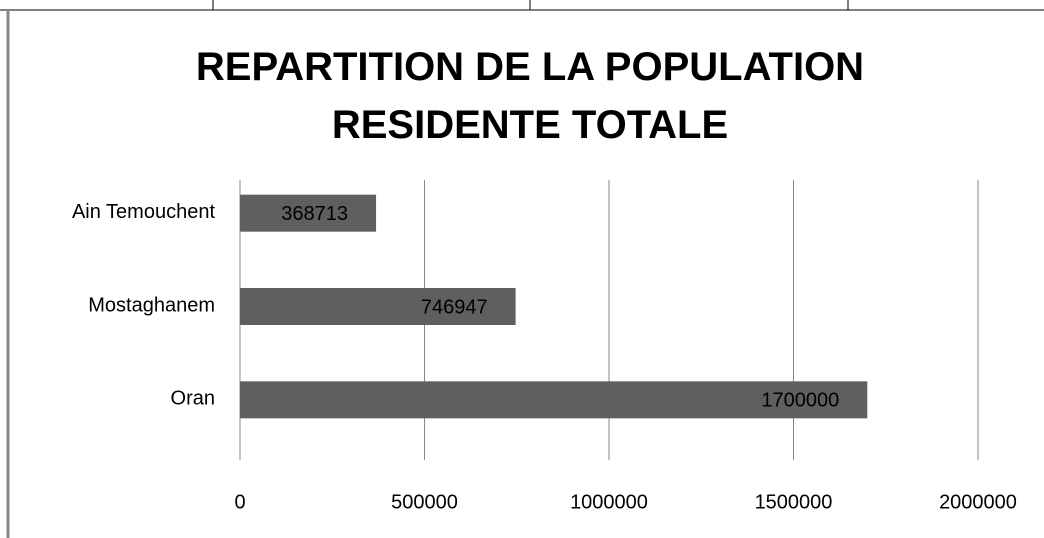  Describe the element at coordinates (800, 401) in the screenshot. I see `data-label: 1700000` at that location.